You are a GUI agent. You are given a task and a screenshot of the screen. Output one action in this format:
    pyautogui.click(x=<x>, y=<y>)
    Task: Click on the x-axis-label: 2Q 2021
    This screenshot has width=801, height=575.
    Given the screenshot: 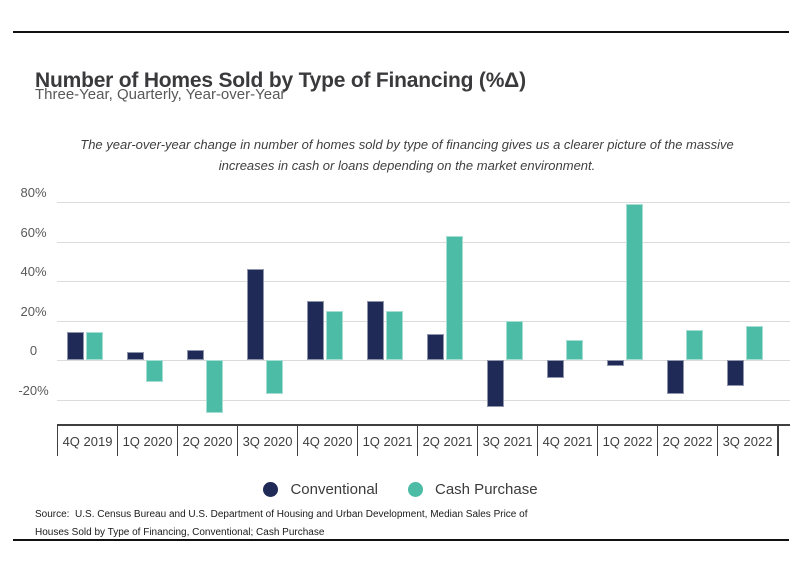 What is the action you would take?
    pyautogui.click(x=447, y=441)
    